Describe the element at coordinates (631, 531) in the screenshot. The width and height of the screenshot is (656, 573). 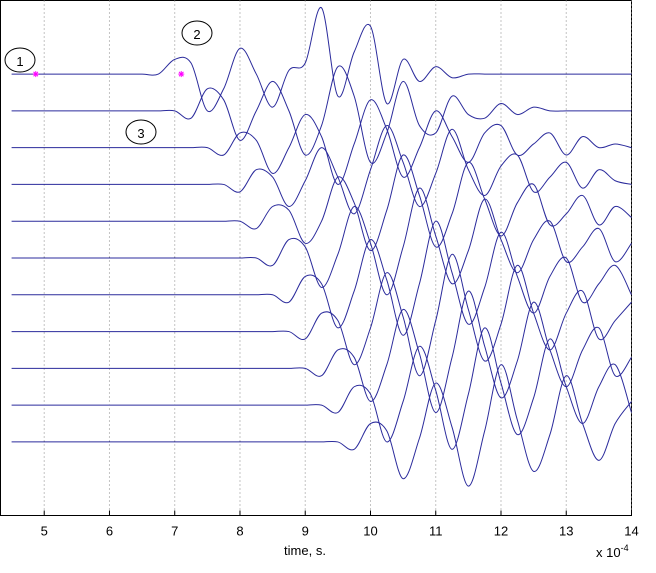
I see `x-tick-label: 14` at that location.